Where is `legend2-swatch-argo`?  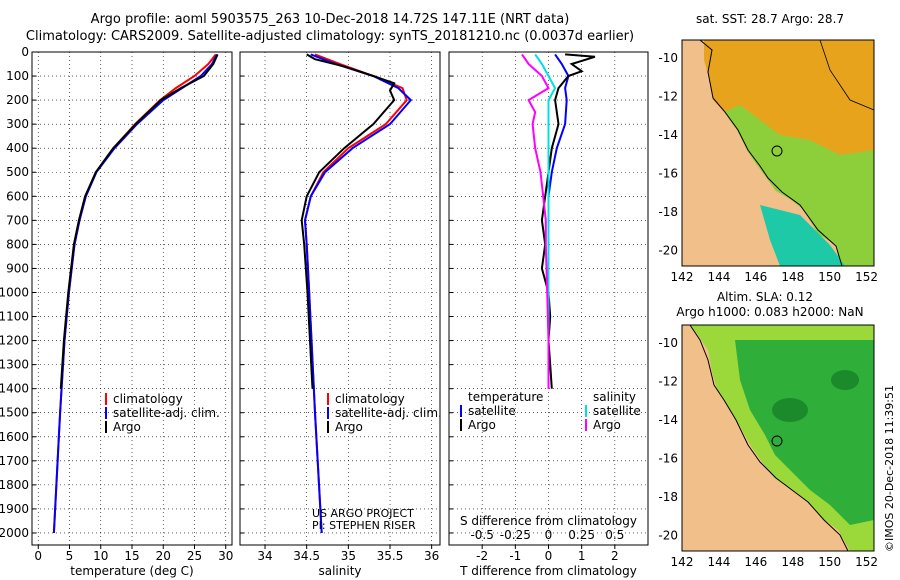
legend2-swatch-argo is located at coordinates (328, 427).